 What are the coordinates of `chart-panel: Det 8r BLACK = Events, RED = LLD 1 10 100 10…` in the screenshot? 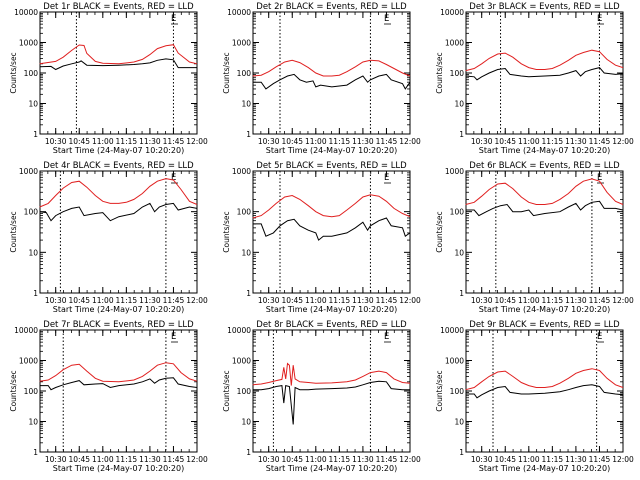 It's located at (321, 396).